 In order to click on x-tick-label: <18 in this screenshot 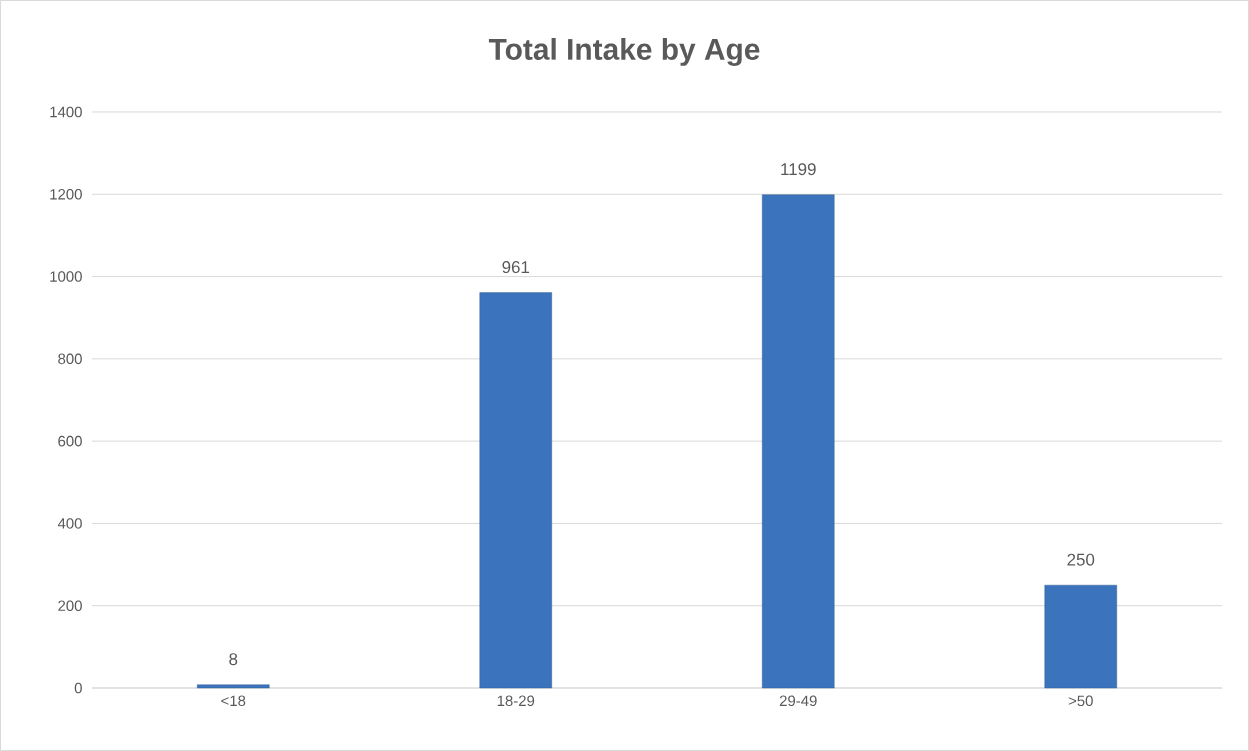, I will do `click(233, 701)`.